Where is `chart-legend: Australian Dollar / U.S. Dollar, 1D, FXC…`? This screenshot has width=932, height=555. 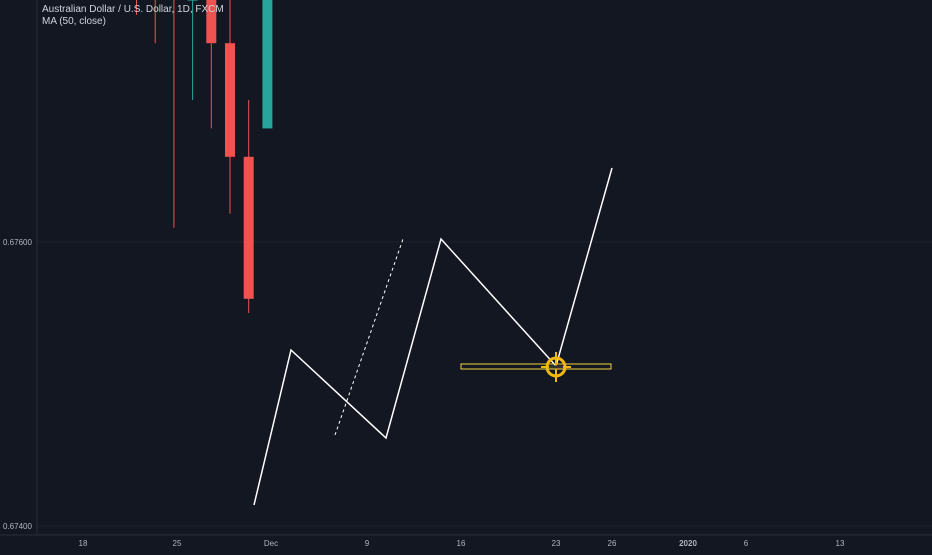 chart-legend: Australian Dollar / U.S. Dollar, 1D, FXC… is located at coordinates (133, 16).